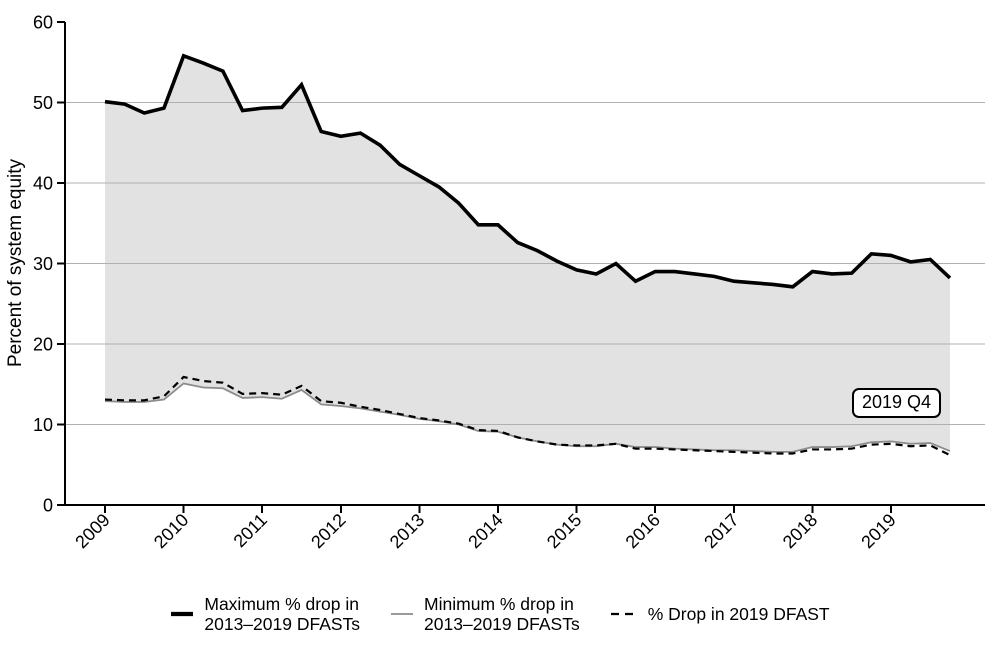 The width and height of the screenshot is (1000, 659). I want to click on y-tick-label: 20, so click(43, 345).